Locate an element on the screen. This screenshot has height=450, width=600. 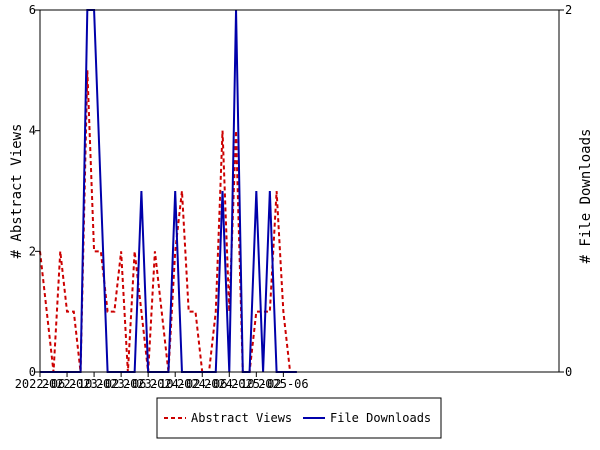
left-axis-title: # Abstract Views is located at coordinates (17, 191).